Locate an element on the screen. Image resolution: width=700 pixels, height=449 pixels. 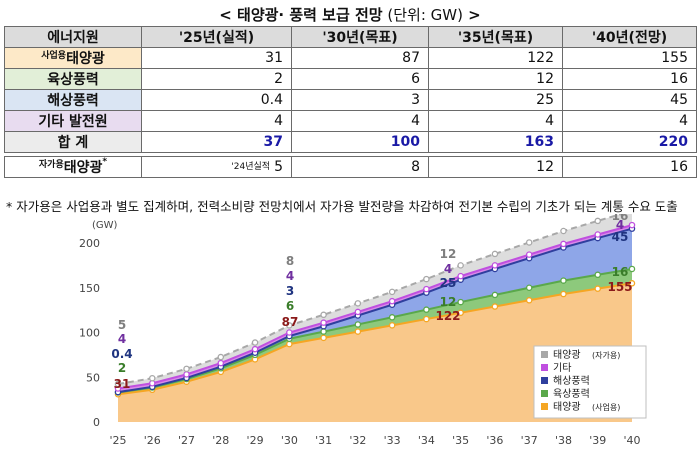
table-cell: 12 is located at coordinates (495, 167).